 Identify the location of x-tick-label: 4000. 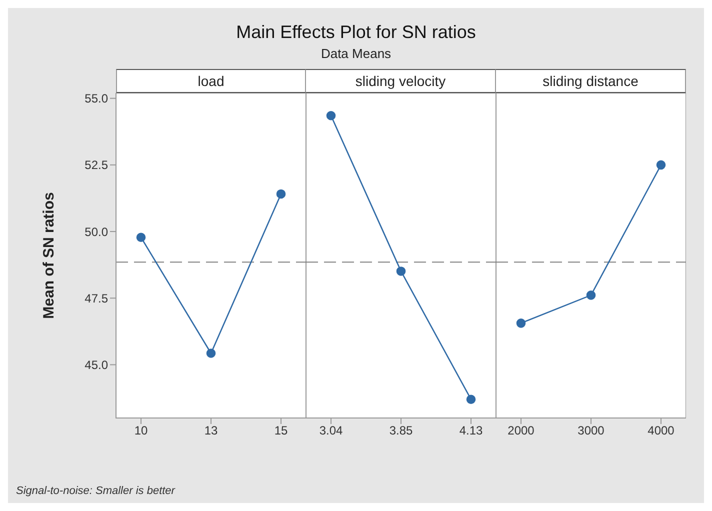
(661, 431).